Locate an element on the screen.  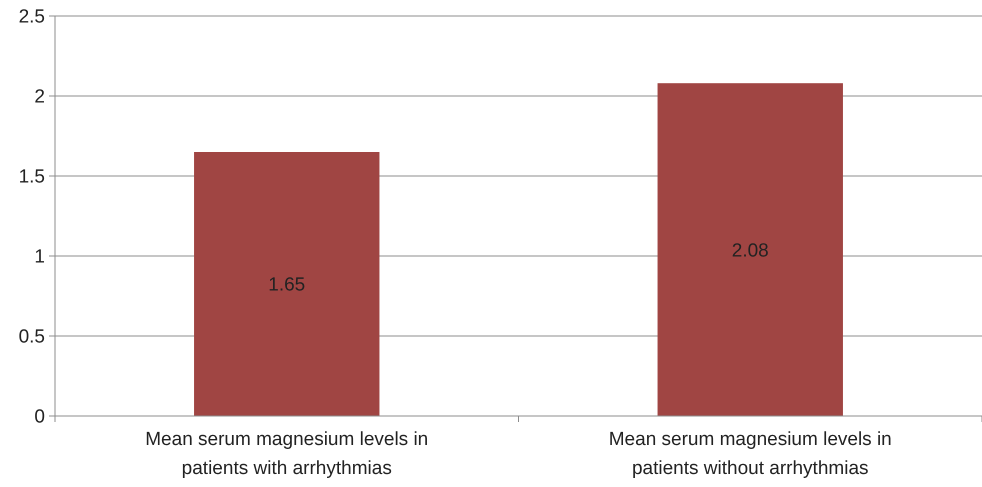
data-label: 1.65 is located at coordinates (287, 285).